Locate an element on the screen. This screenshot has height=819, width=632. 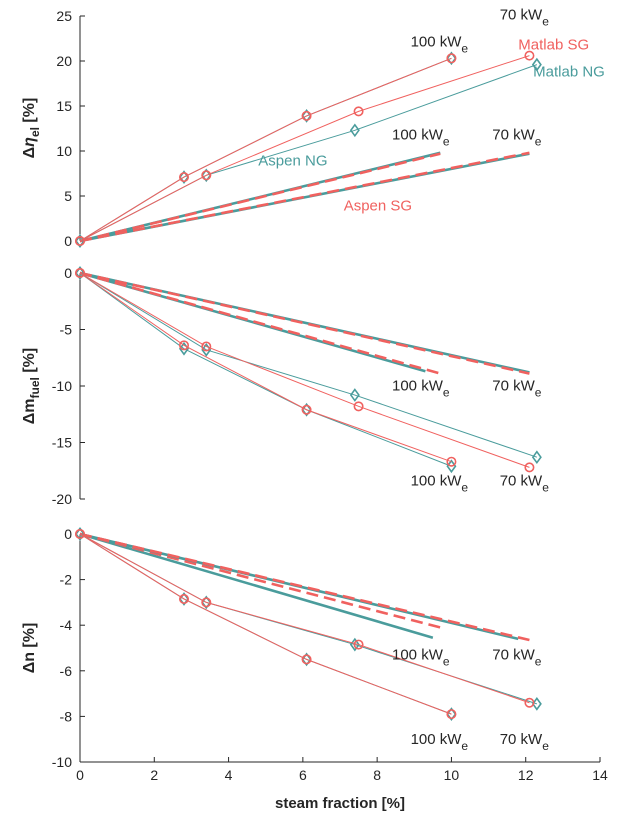
y-label-subscript: fuel is located at coordinates (35, 387).